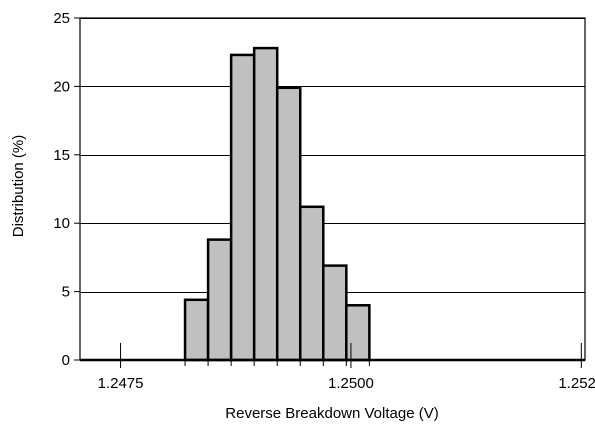 The width and height of the screenshot is (595, 430). Describe the element at coordinates (121, 383) in the screenshot. I see `x-tick-label-0: 1.2475` at that location.